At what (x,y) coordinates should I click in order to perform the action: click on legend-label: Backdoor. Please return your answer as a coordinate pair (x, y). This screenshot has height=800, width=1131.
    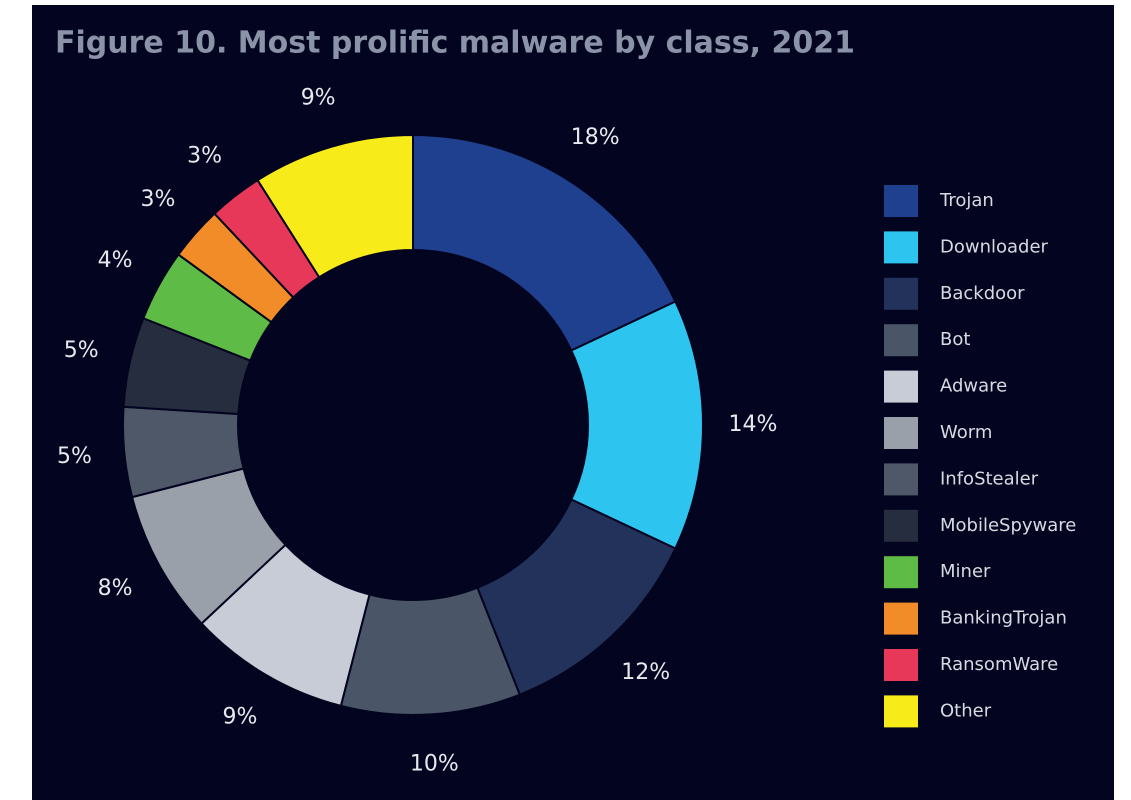
    Looking at the image, I should click on (982, 293).